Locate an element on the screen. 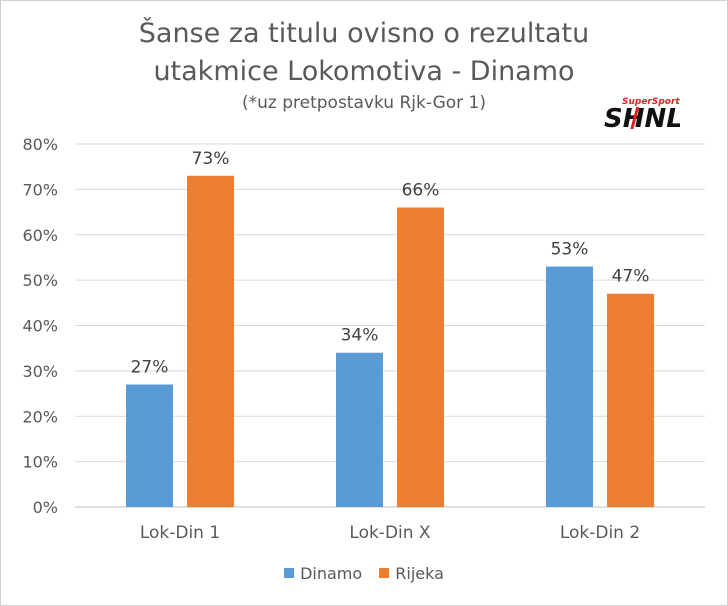 The image size is (728, 606). data-label-dinamo: 53% is located at coordinates (570, 250).